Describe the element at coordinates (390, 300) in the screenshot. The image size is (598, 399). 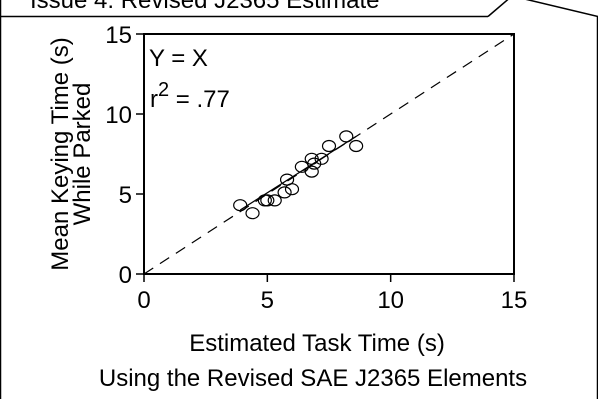
I see `x-tick-label: 10` at that location.